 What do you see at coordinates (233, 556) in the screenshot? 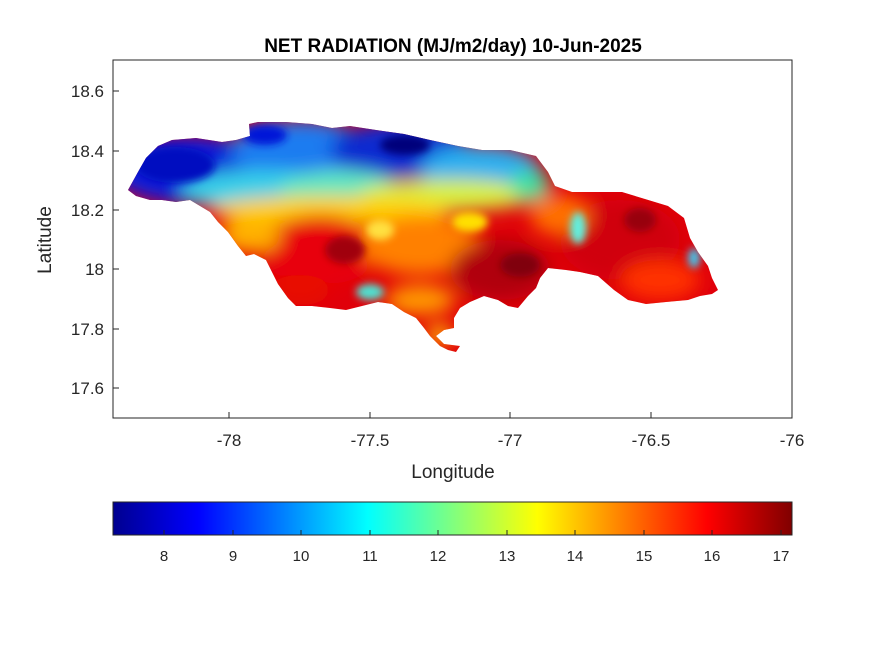
I see `colorbar-tick-label: 9` at bounding box center [233, 556].